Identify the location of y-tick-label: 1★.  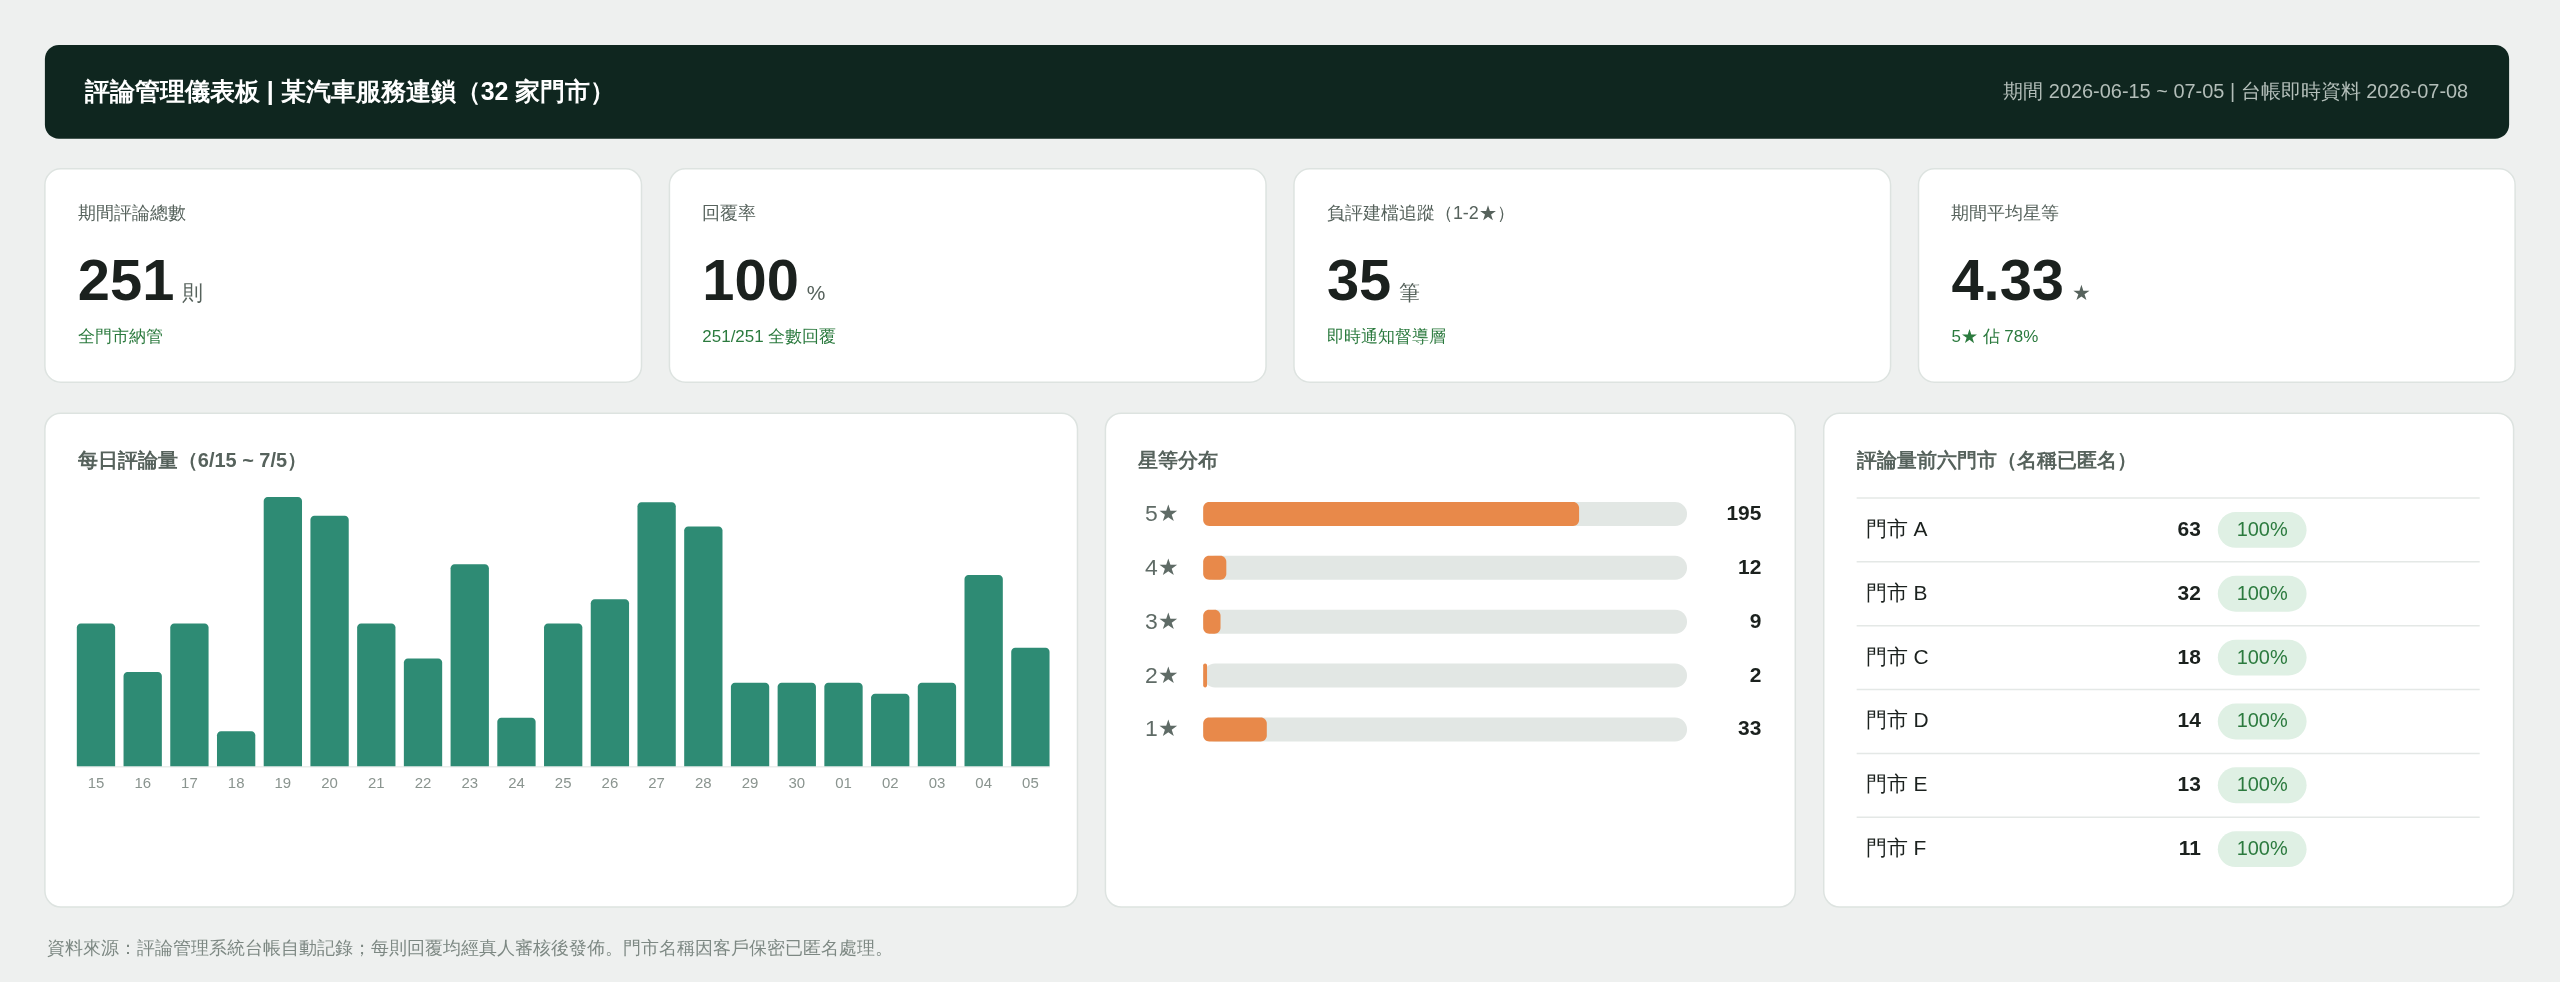
(1161, 728).